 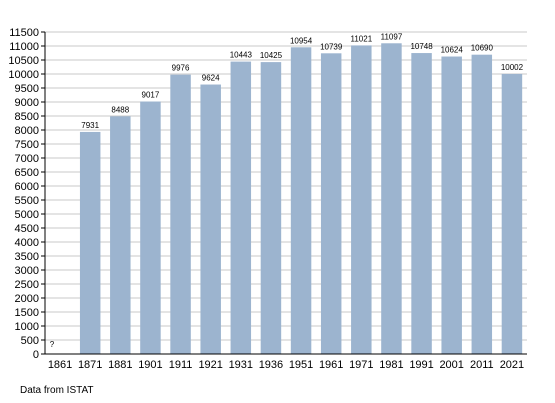 What do you see at coordinates (27, 201) in the screenshot?
I see `y-tick-label: 5500` at bounding box center [27, 201].